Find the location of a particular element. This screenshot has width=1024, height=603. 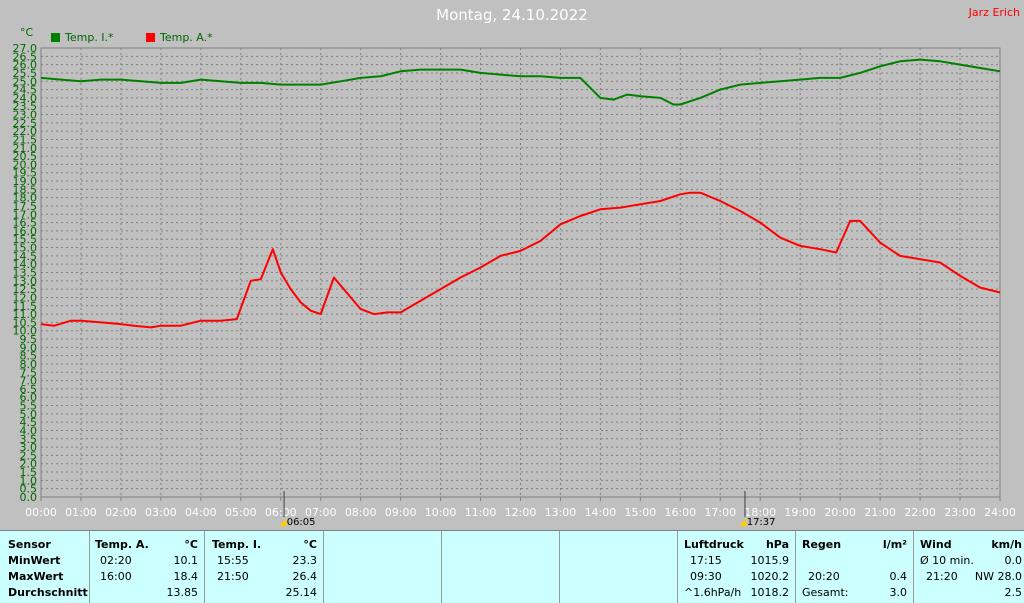

y-tick-label: 18.0 is located at coordinates (25, 198).